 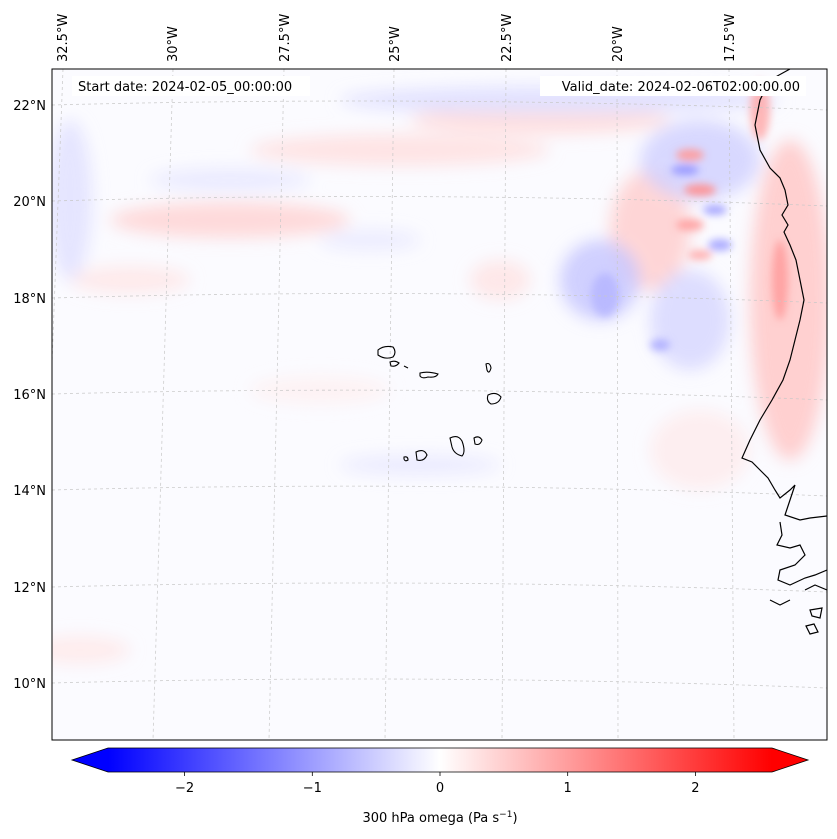 I want to click on longitude-label: 22.5°W, so click(x=507, y=38).